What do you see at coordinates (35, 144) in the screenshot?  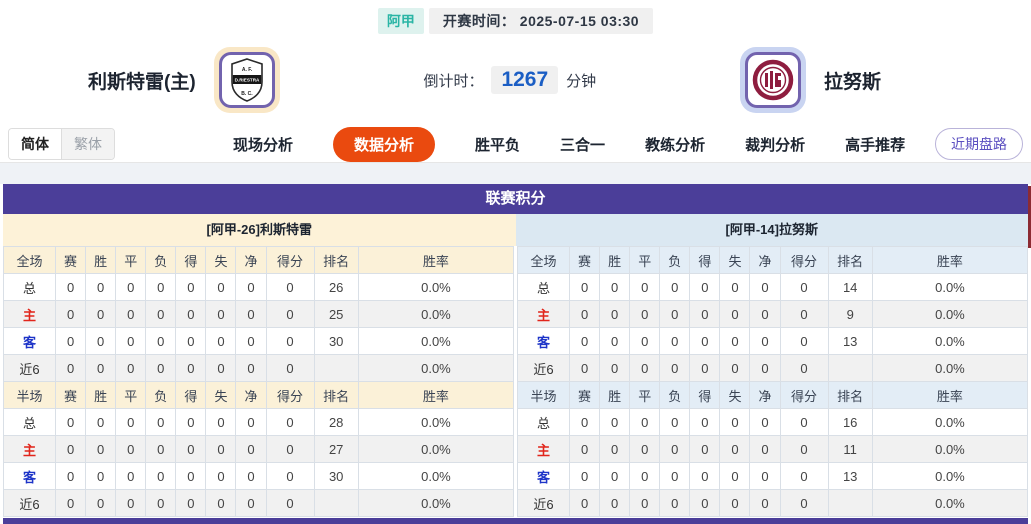 I see `lang-simplified-button: 简体` at bounding box center [35, 144].